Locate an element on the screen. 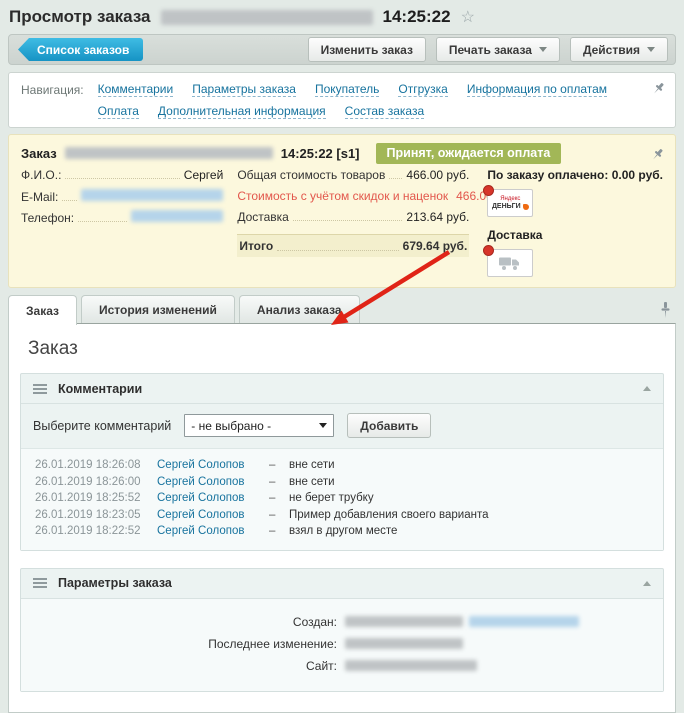  nav-link-order-contents: Состав заказа is located at coordinates (384, 111).